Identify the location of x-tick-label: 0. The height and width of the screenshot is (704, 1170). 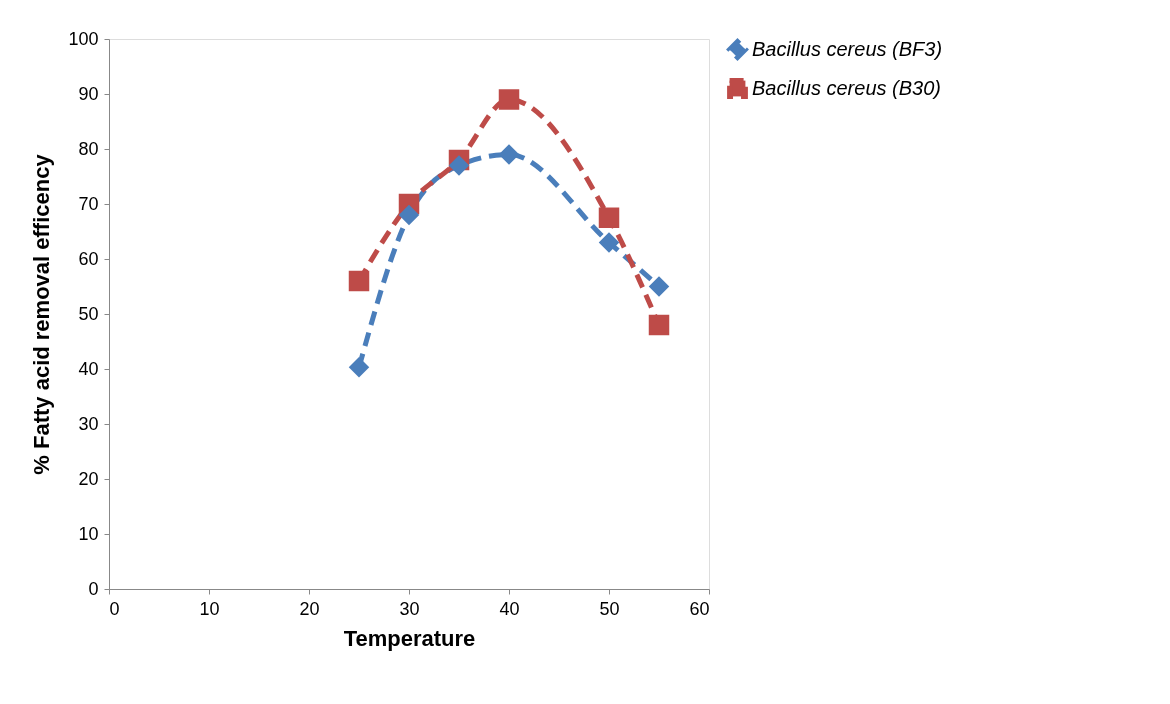
(114, 608).